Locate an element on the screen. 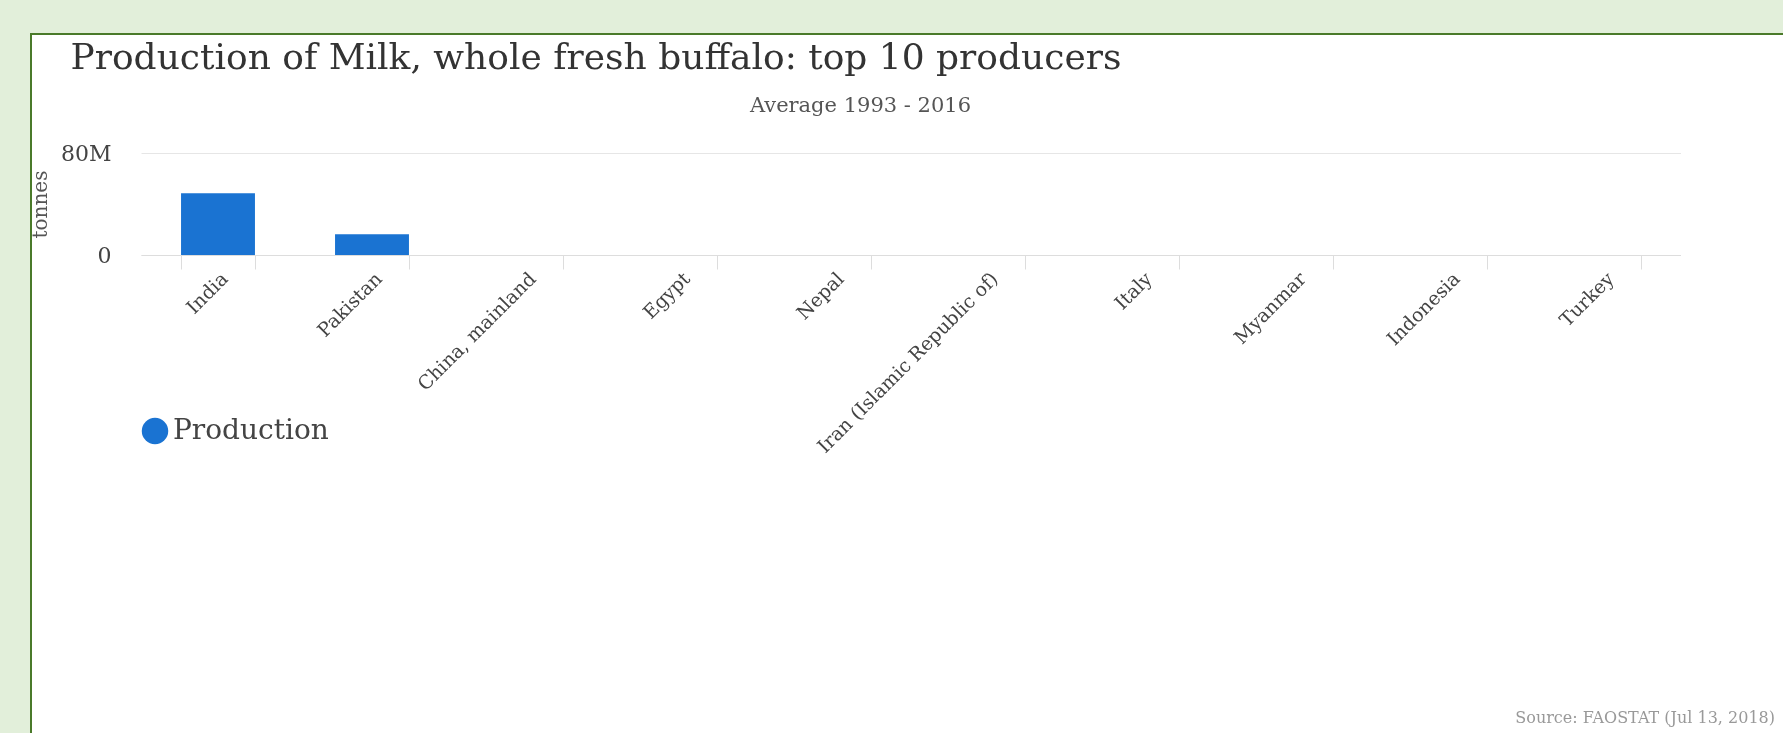  source-note: Source: FAOSTAT (Jul 13, 2018) is located at coordinates (1645, 717).